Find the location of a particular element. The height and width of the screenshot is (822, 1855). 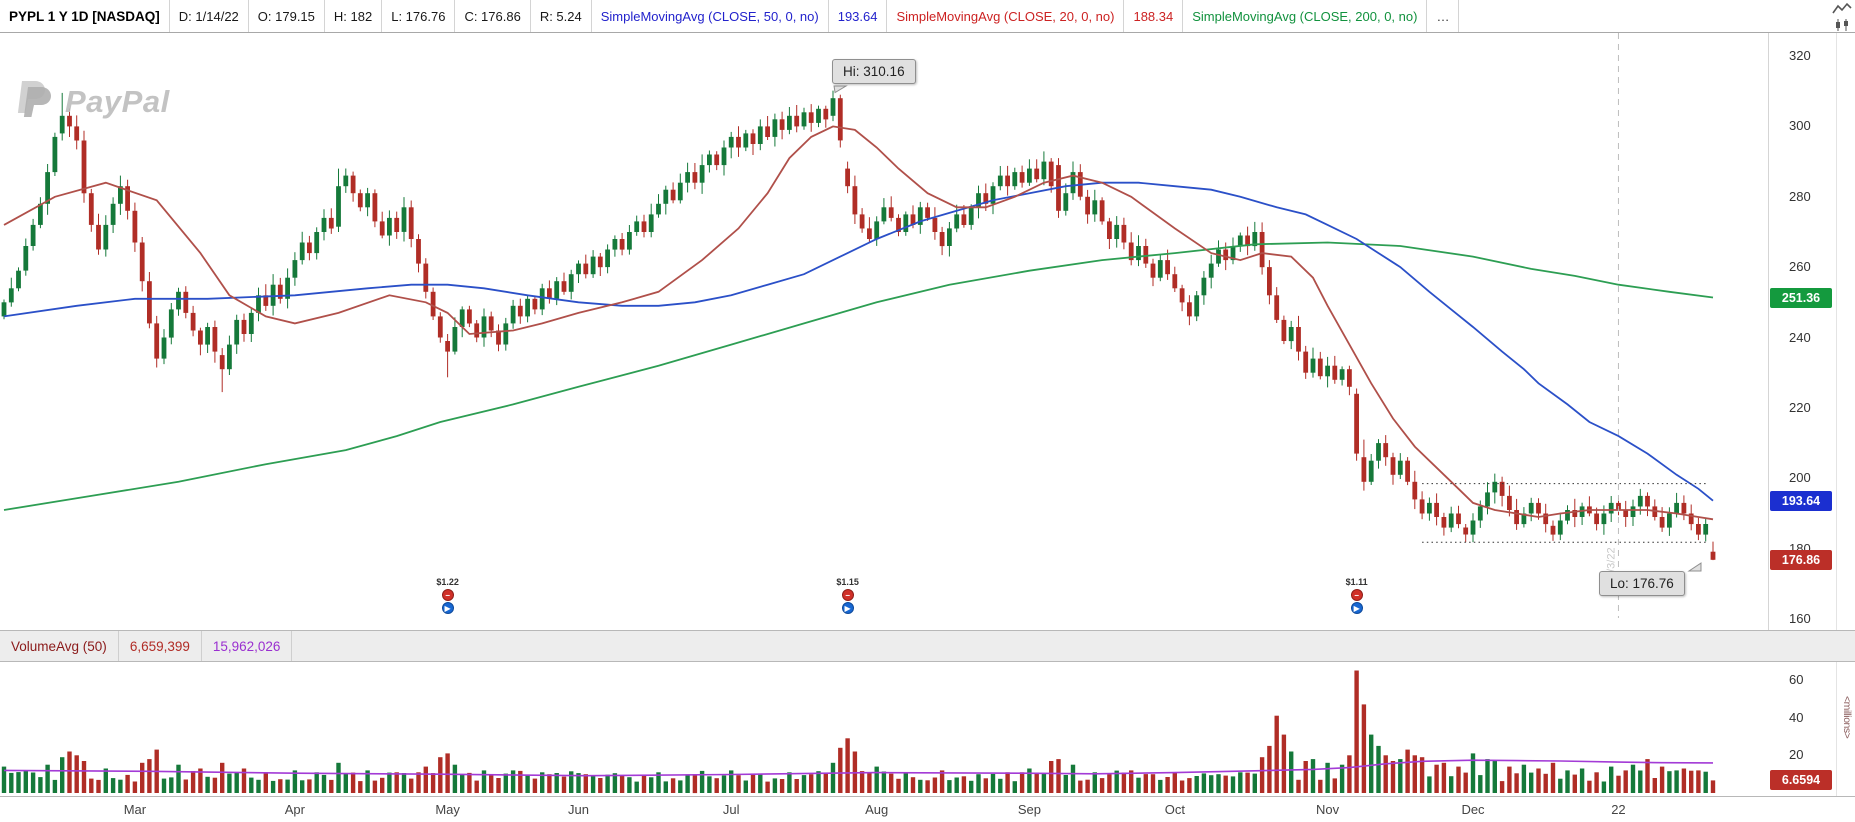

low-value: L: 176.76 is located at coordinates (419, 16).